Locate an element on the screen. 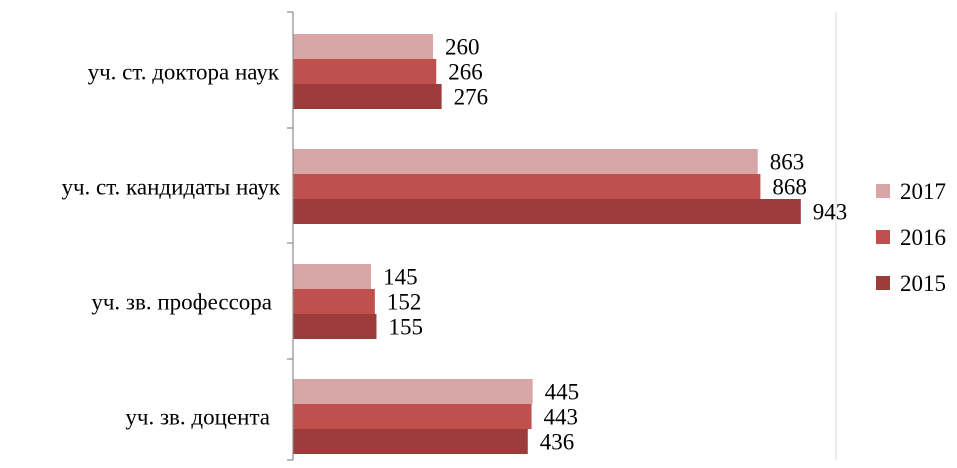 This screenshot has width=957, height=468. value-label-2015-cat-2: 155 is located at coordinates (405, 327).